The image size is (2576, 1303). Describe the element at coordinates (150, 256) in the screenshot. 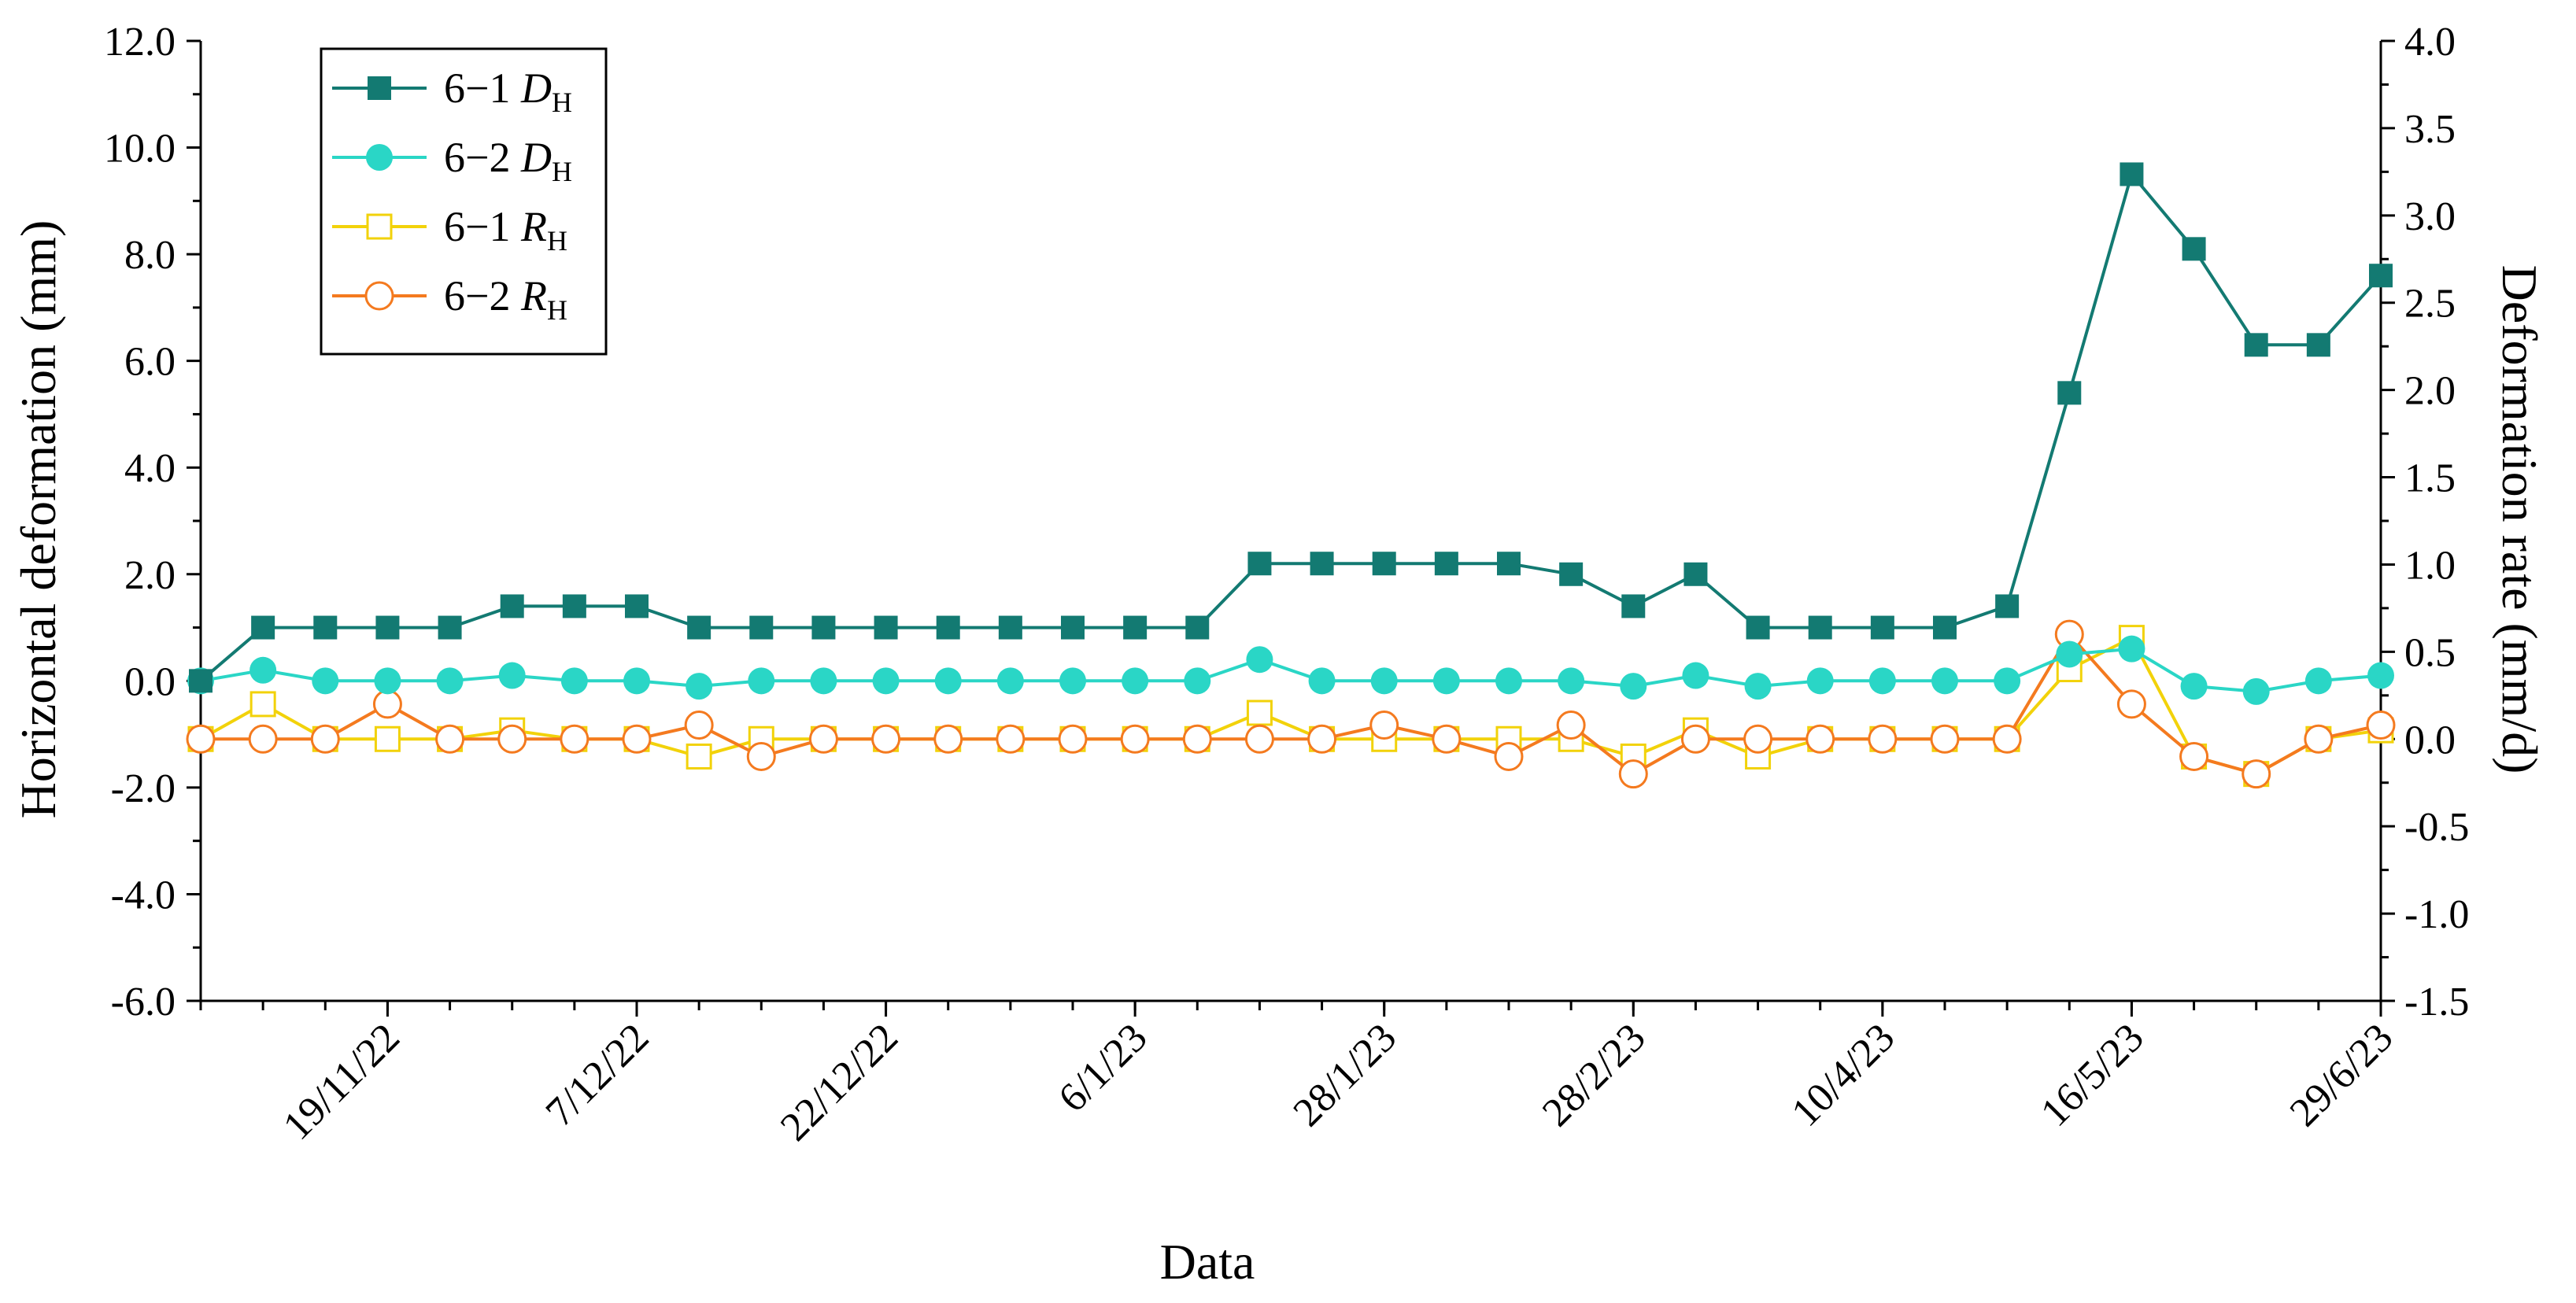

I see `left-y-tick-label: 8.0` at that location.